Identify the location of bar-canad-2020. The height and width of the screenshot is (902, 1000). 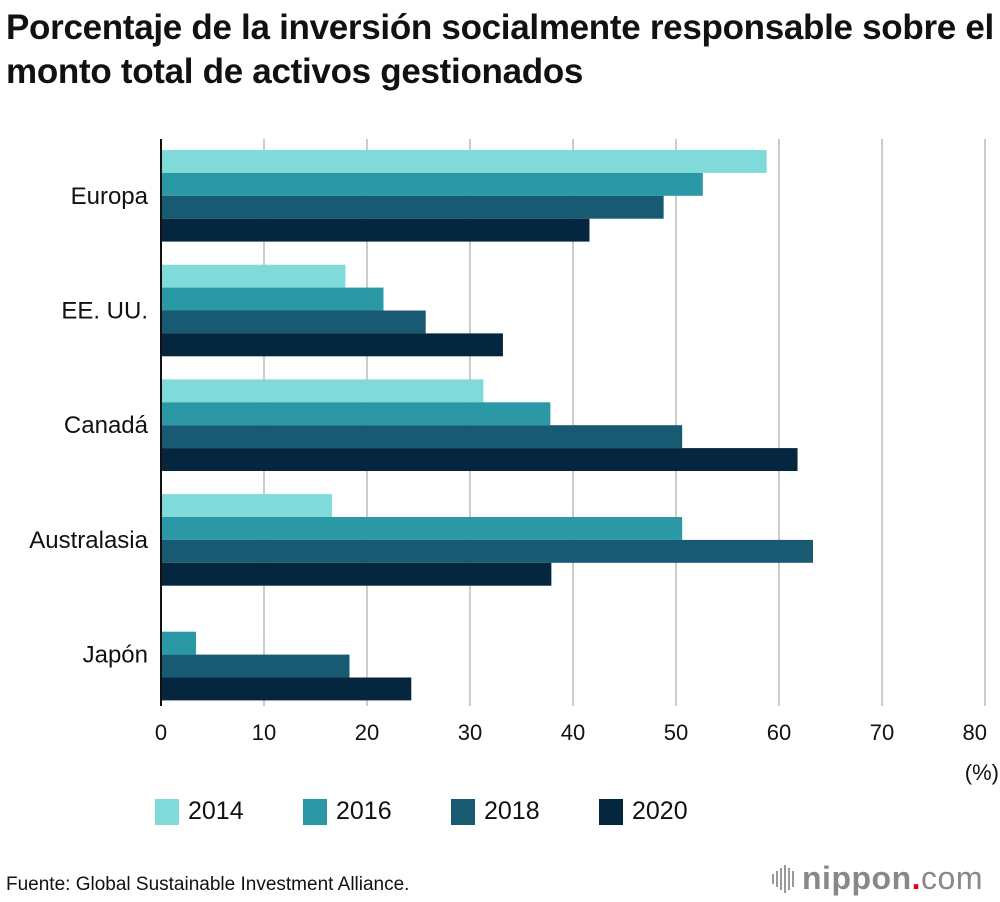
(479, 459).